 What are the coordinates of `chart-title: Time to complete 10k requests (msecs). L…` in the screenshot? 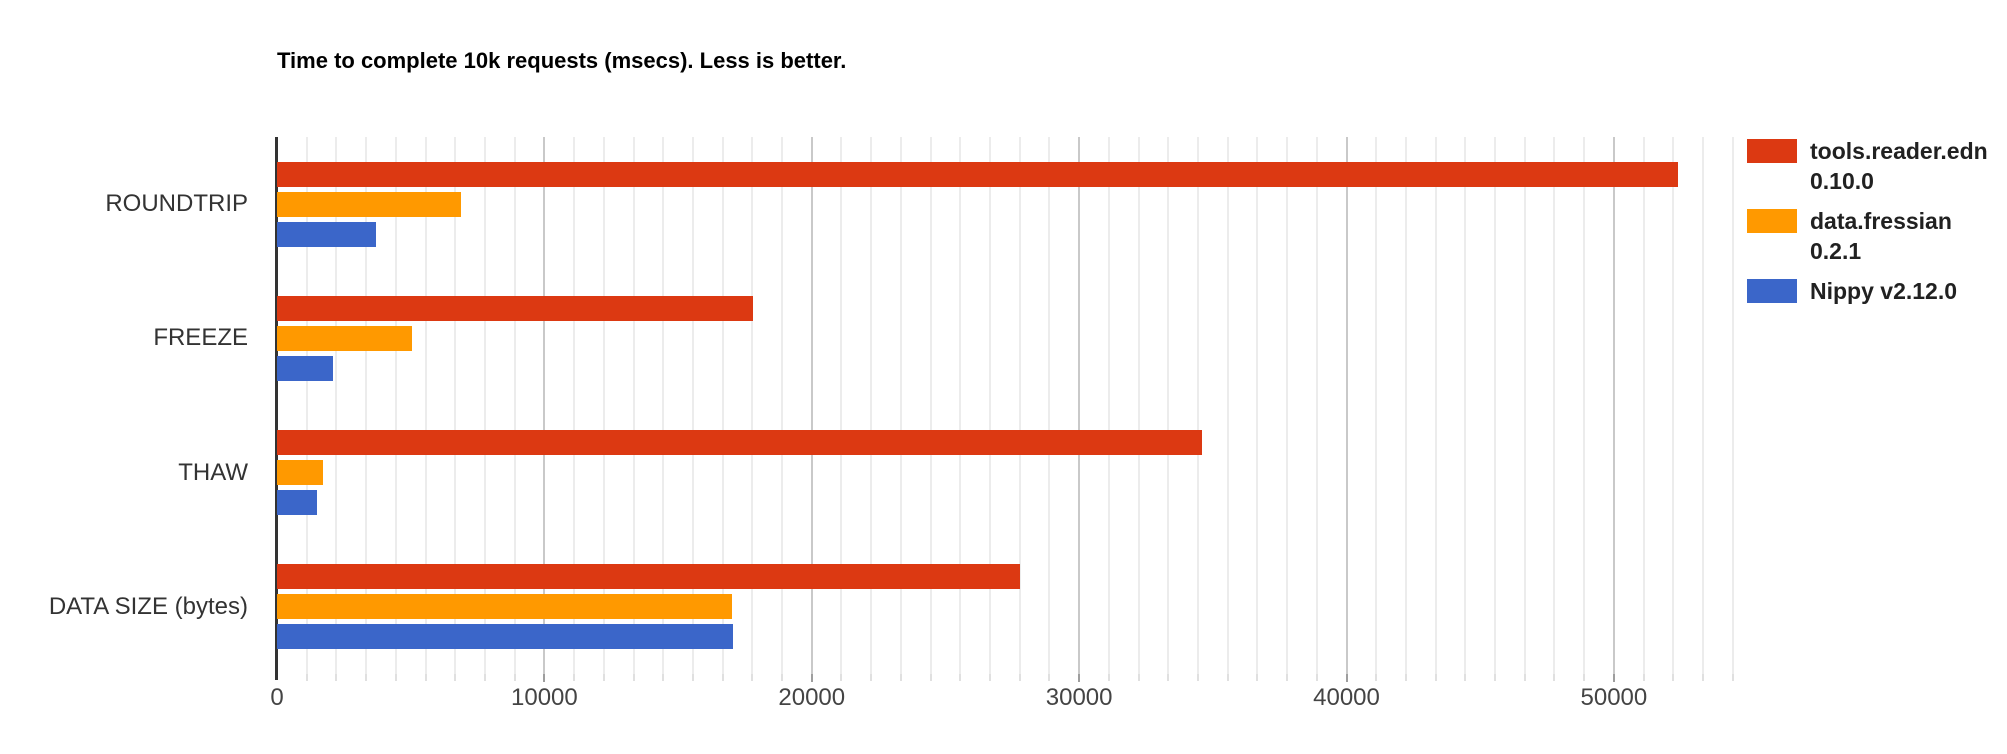 It's located at (562, 60).